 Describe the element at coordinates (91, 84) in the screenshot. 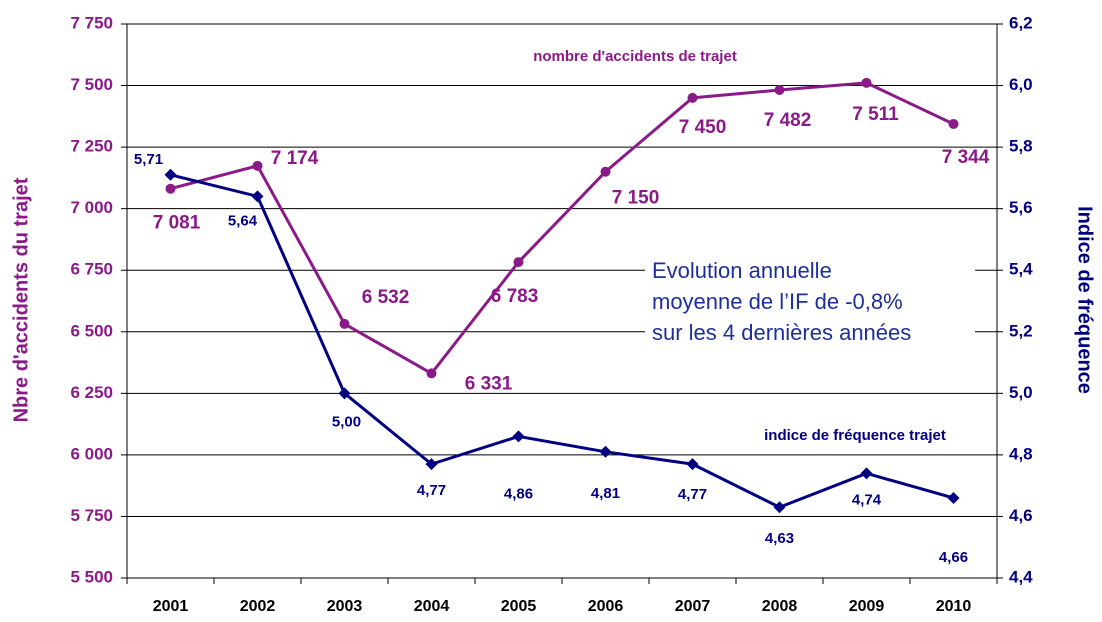

I see `y-tick-label: 7 500` at that location.